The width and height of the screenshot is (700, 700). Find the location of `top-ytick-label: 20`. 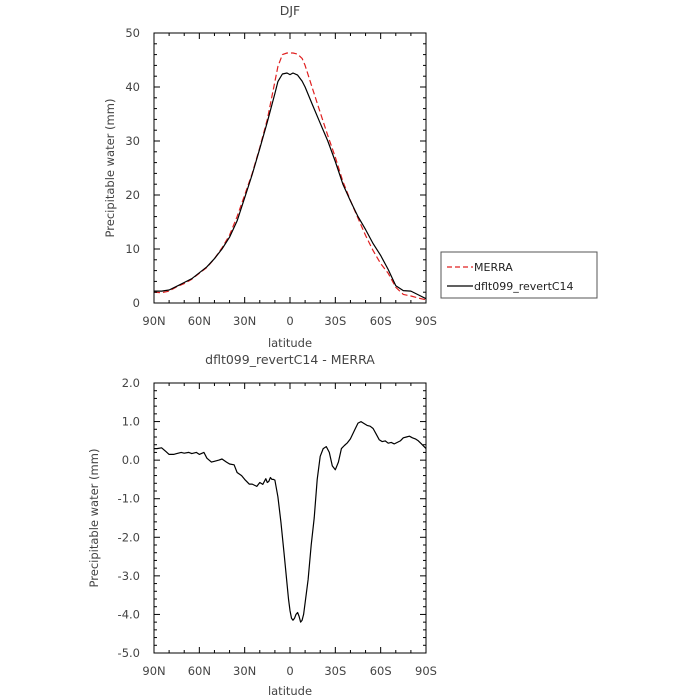

top-ytick-label: 20 is located at coordinates (132, 195).